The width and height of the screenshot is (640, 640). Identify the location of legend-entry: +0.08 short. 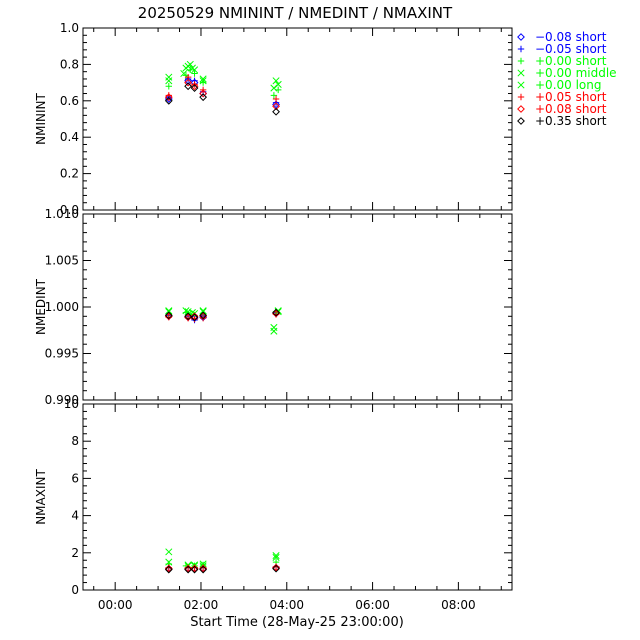
(562, 109).